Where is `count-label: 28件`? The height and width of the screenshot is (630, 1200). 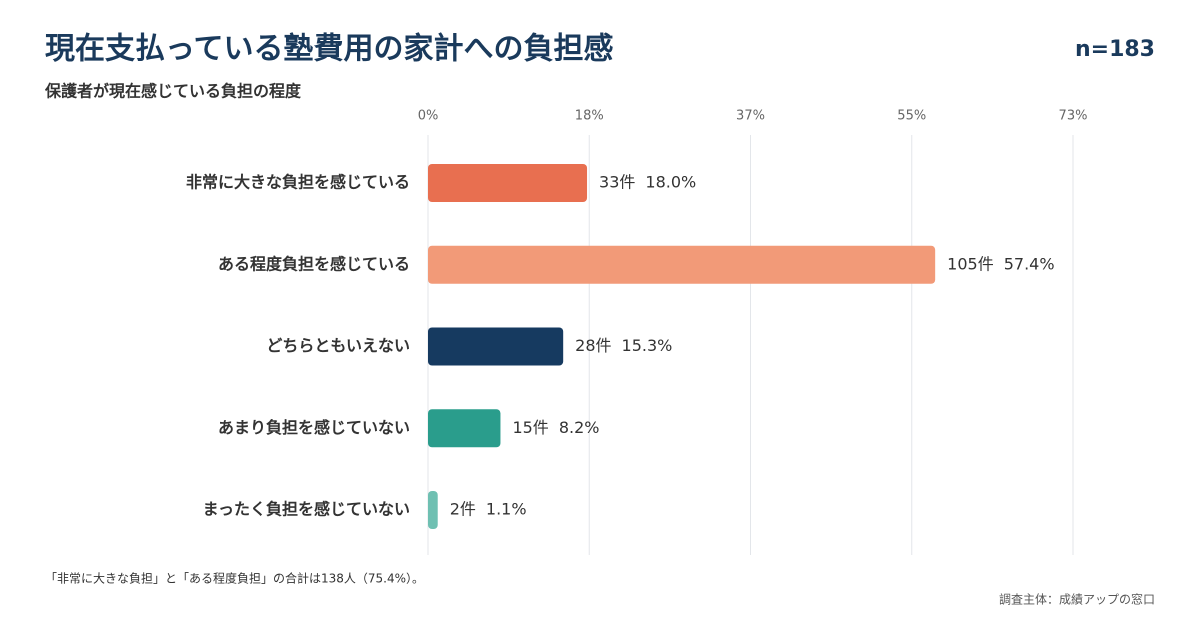
count-label: 28件 is located at coordinates (593, 345).